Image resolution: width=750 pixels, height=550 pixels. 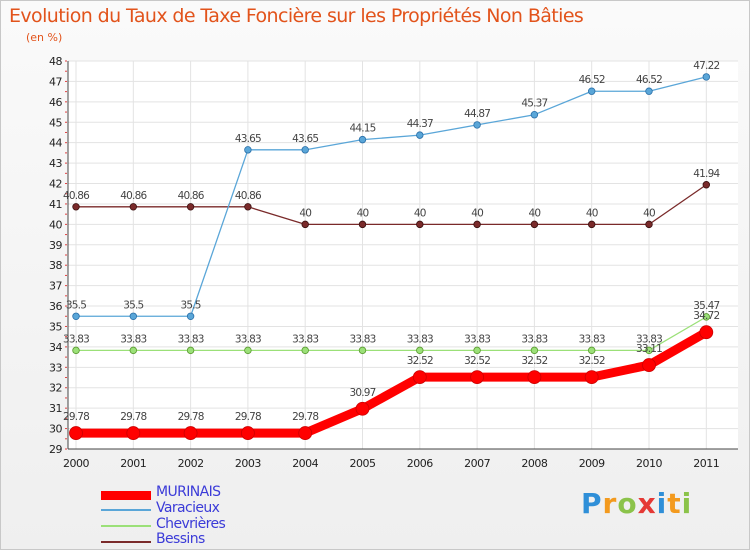 What do you see at coordinates (363, 463) in the screenshot?
I see `x-tick-label: 2005` at bounding box center [363, 463].